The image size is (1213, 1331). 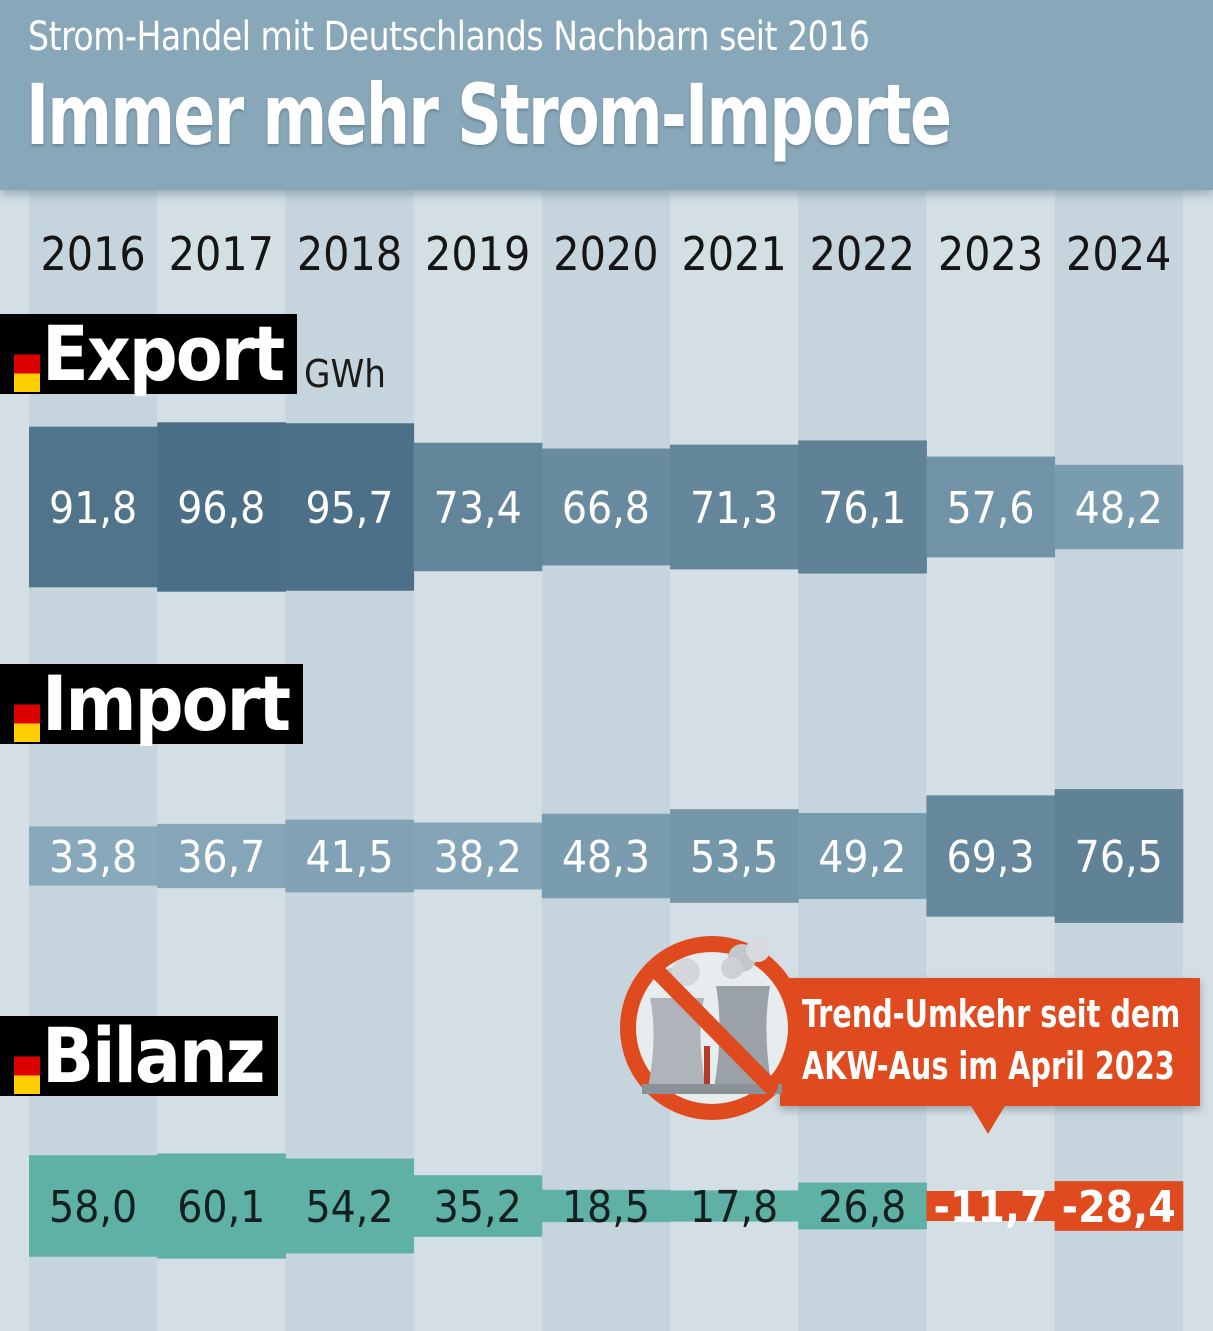 I want to click on data-label-import: 49,2, so click(x=862, y=857).